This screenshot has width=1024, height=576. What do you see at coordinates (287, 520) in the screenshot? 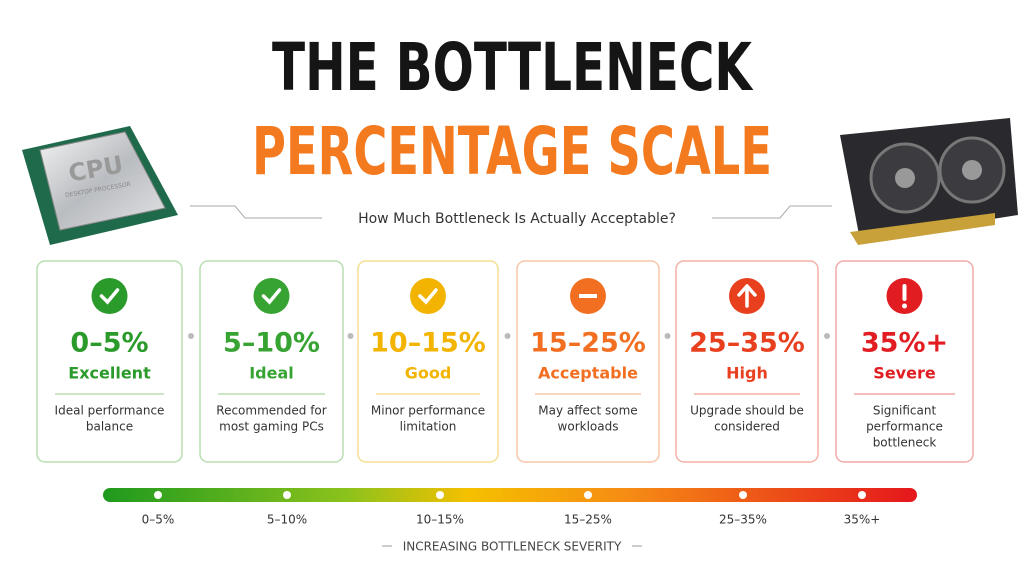
I see `scale-label: 5–10%` at bounding box center [287, 520].